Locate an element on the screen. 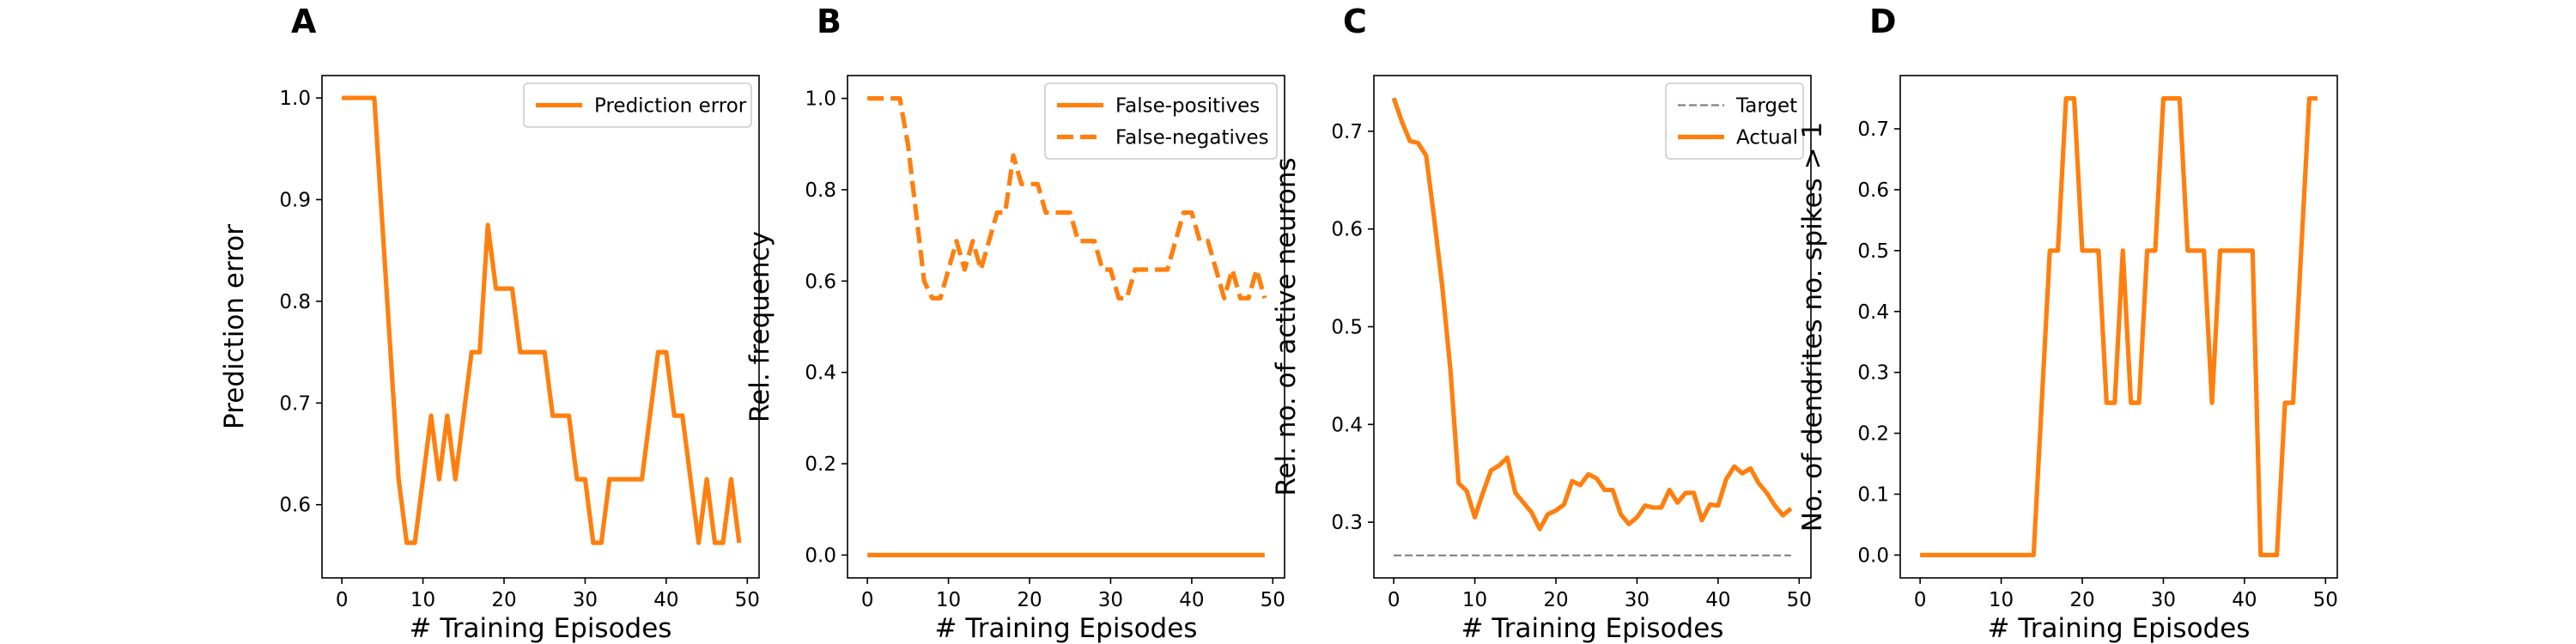 This screenshot has width=2576, height=644. y-axis-label: Rel. no. of active neurons is located at coordinates (1287, 326).